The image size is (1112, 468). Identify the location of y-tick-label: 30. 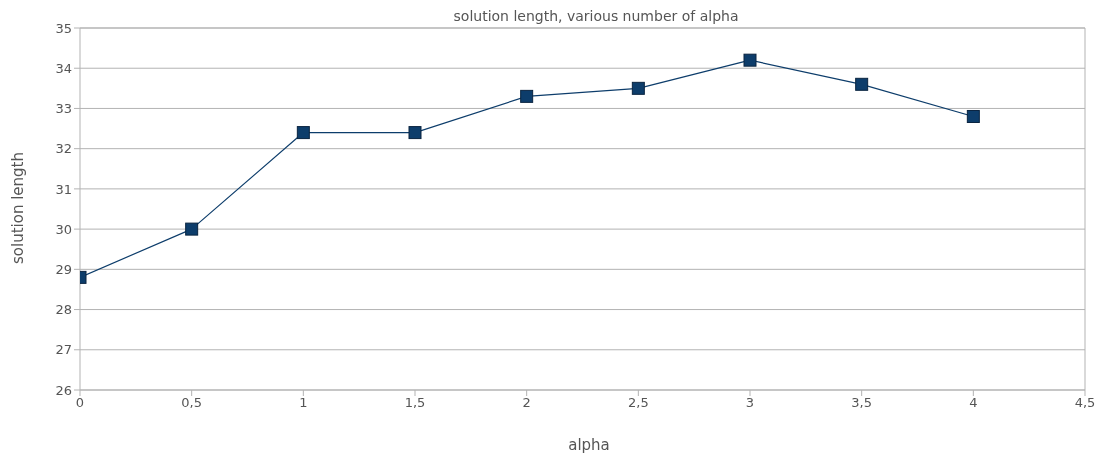
(63, 229).